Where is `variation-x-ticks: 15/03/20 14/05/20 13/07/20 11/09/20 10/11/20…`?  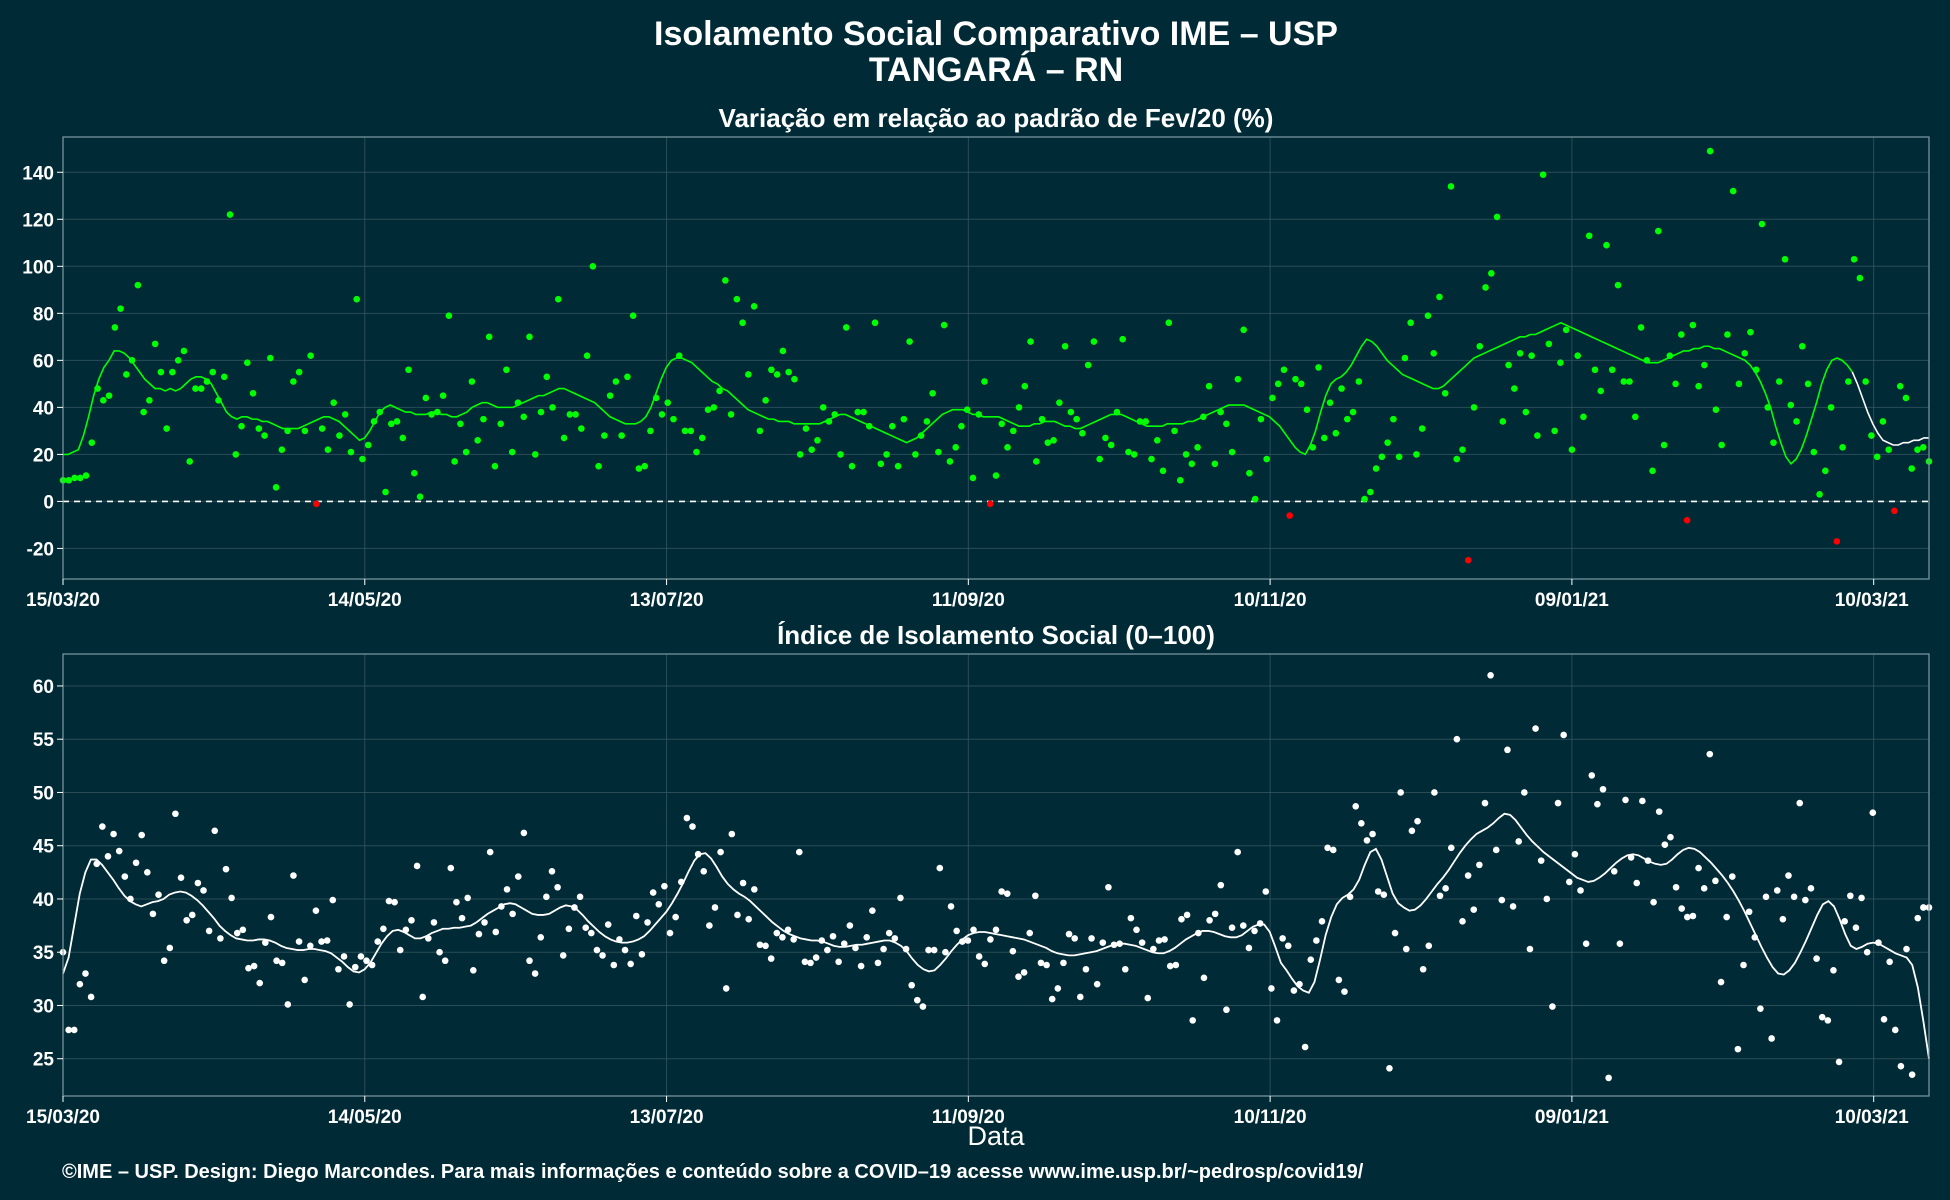 variation-x-ticks: 15/03/20 14/05/20 13/07/20 11/09/20 10/11/20… is located at coordinates (967, 595).